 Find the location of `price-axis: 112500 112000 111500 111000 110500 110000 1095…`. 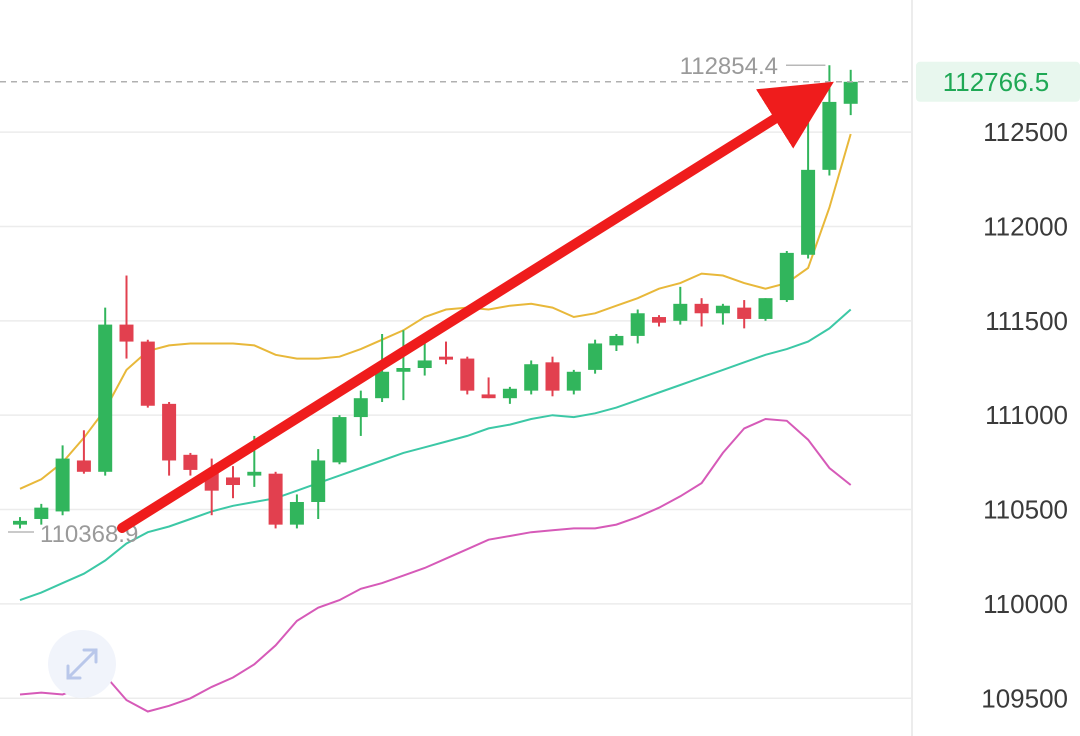

price-axis: 112500 112000 111500 111000 110500 110000 1095… is located at coordinates (1024, 415).